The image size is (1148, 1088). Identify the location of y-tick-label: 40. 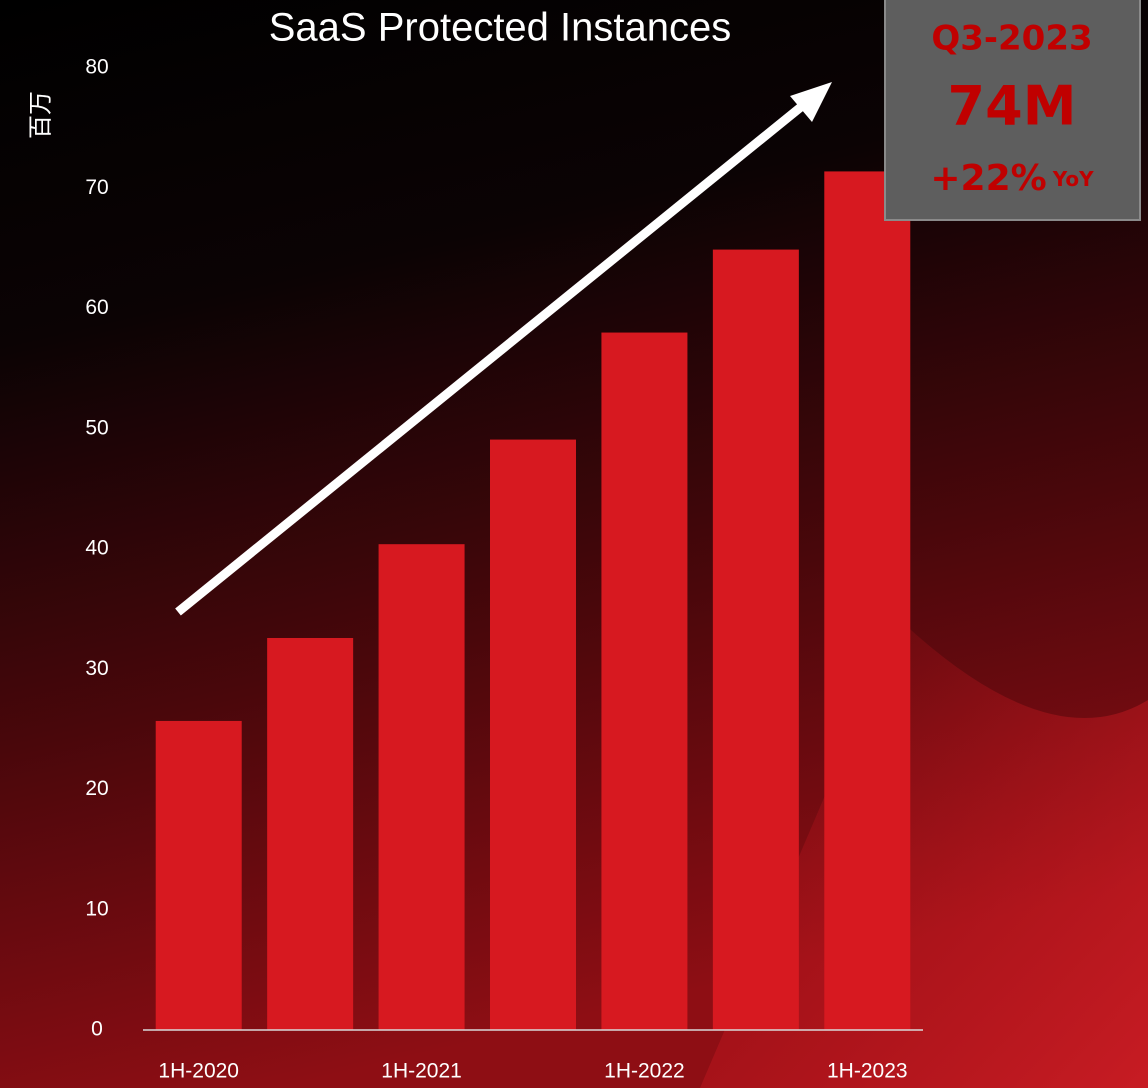
(96, 548).